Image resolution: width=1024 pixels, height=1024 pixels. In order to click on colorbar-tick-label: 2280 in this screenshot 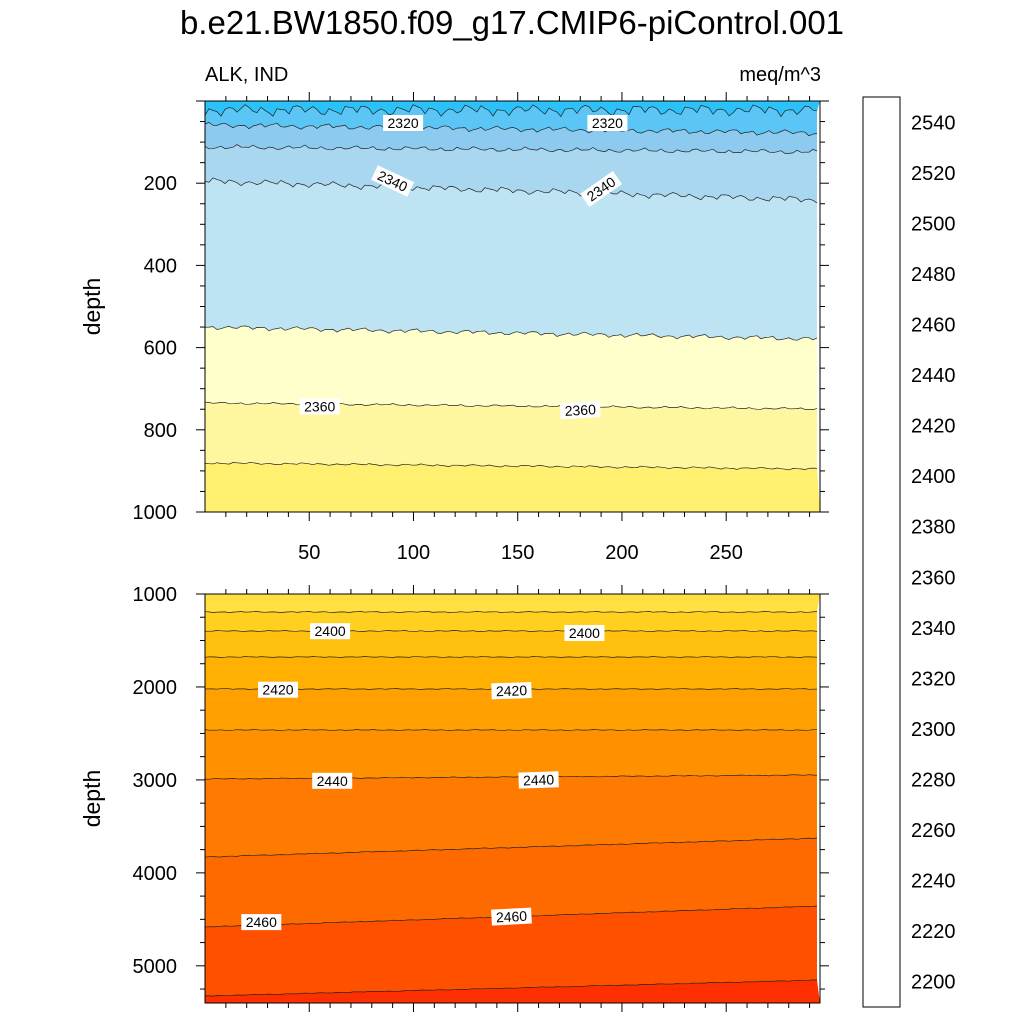, I will do `click(933, 781)`.